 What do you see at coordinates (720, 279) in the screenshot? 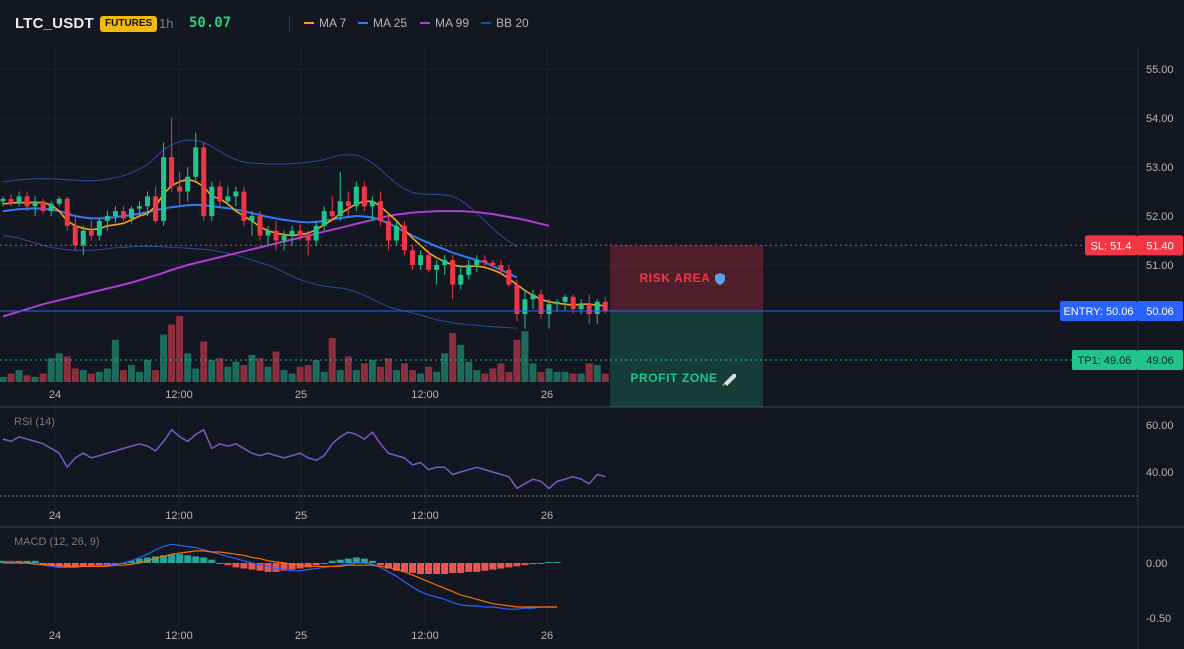
I see `shield-icon` at bounding box center [720, 279].